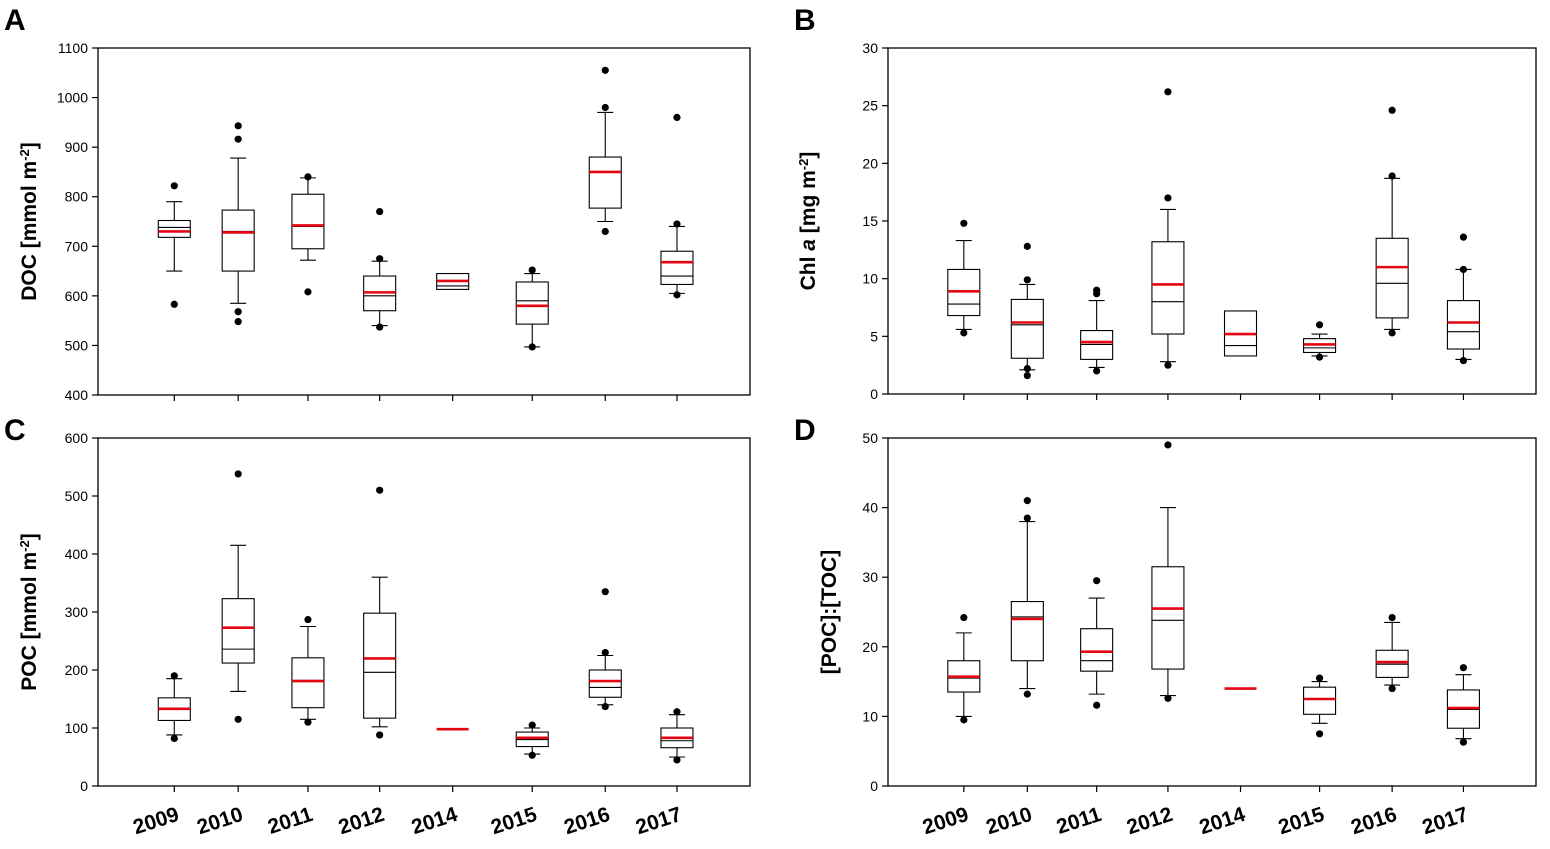  I want to click on y-tick-label: 200, so click(77, 670).